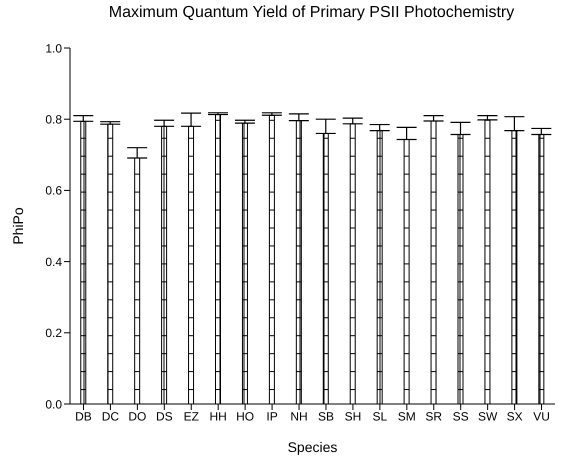 This screenshot has width=563, height=468. What do you see at coordinates (53, 119) in the screenshot?
I see `y-tick-label: 0.8` at bounding box center [53, 119].